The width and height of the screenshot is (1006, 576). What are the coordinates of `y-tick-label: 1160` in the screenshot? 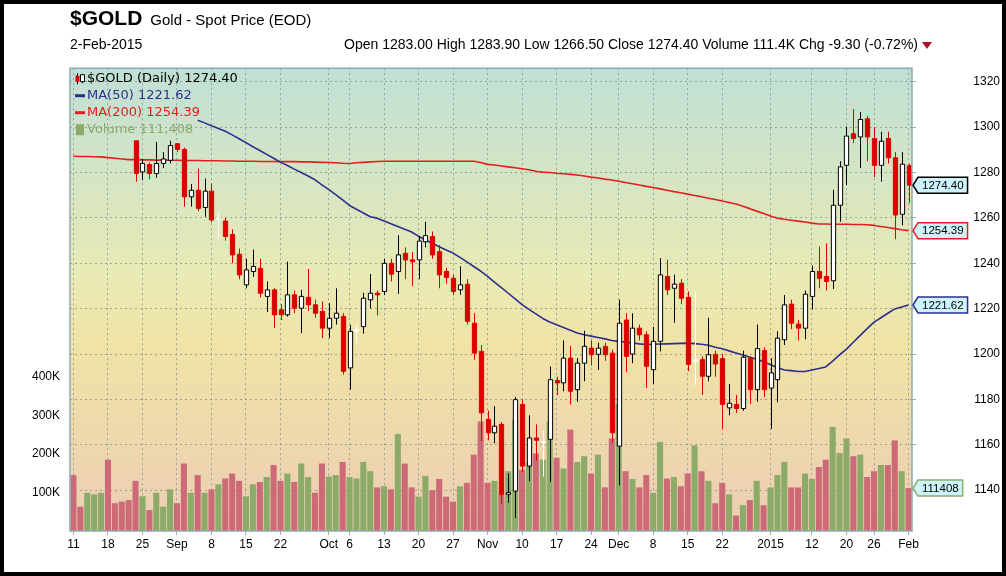 It's located at (987, 444).